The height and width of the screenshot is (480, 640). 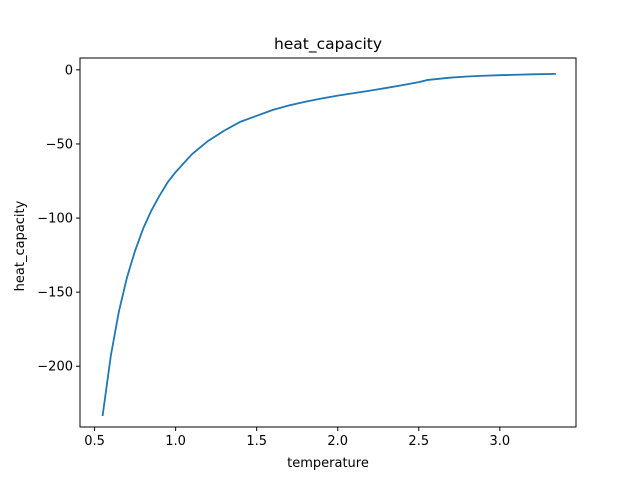 What do you see at coordinates (256, 441) in the screenshot?
I see `x-tick-label: 1.5` at bounding box center [256, 441].